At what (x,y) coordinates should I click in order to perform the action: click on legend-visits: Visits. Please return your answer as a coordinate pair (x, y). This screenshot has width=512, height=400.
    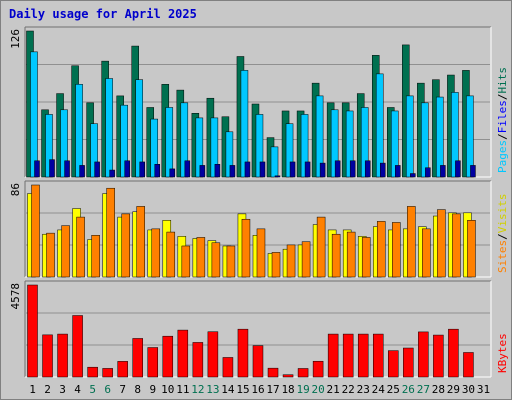
    Looking at the image, I should click on (502, 214).